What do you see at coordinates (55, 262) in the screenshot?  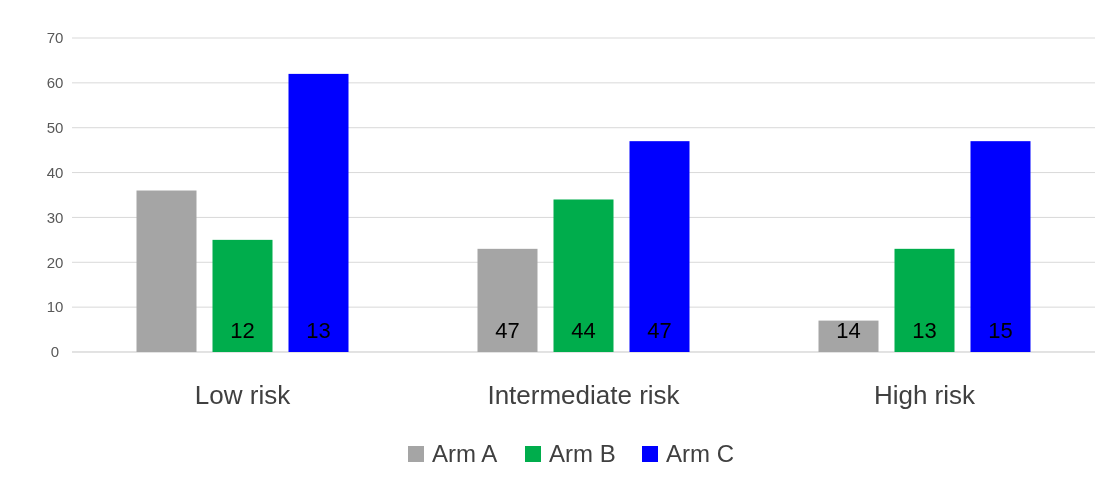 I see `y-tick-label: 20` at bounding box center [55, 262].